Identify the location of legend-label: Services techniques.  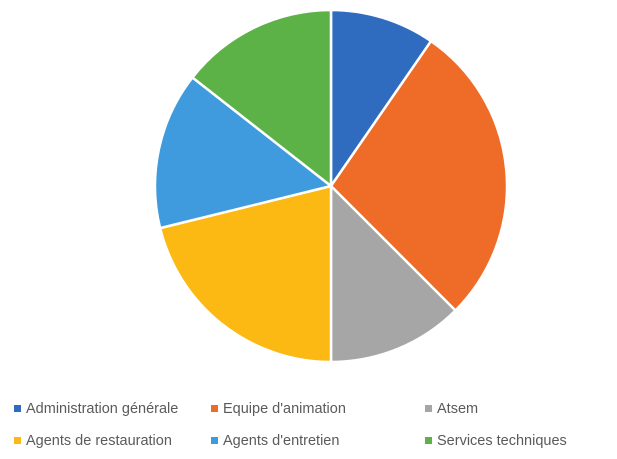
(502, 441).